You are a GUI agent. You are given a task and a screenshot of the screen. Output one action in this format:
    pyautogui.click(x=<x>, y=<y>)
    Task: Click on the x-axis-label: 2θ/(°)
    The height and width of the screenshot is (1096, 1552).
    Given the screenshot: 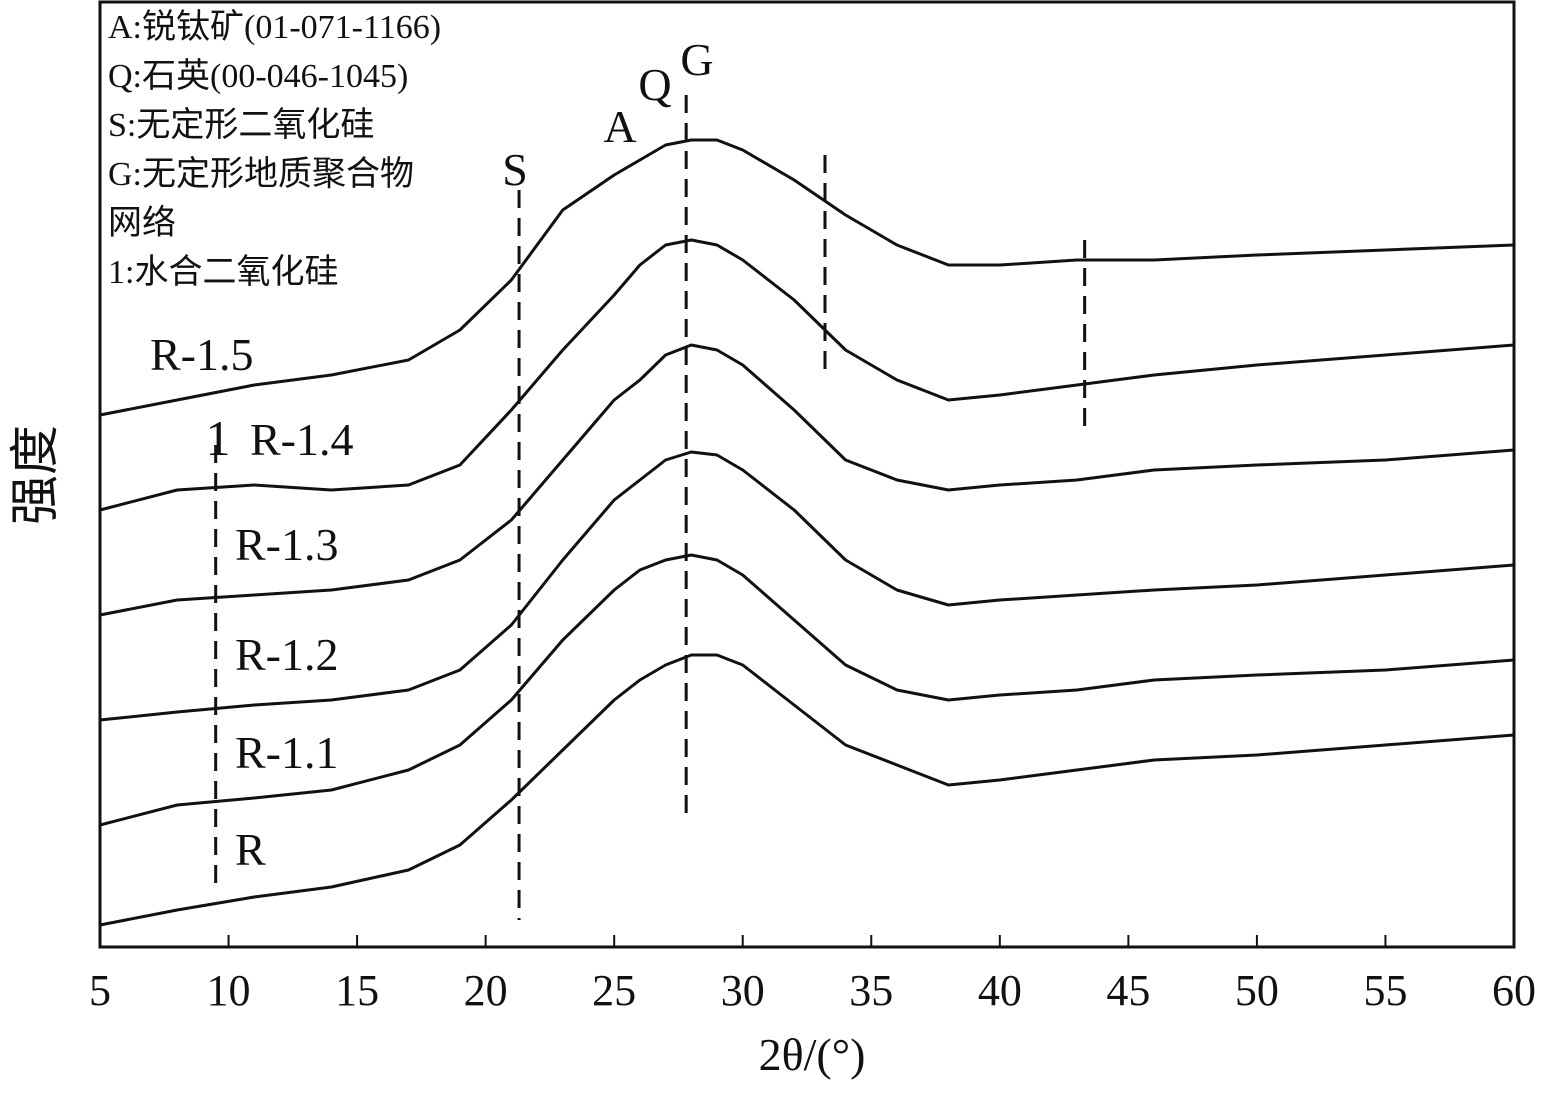 What is the action you would take?
    pyautogui.click(x=812, y=1054)
    